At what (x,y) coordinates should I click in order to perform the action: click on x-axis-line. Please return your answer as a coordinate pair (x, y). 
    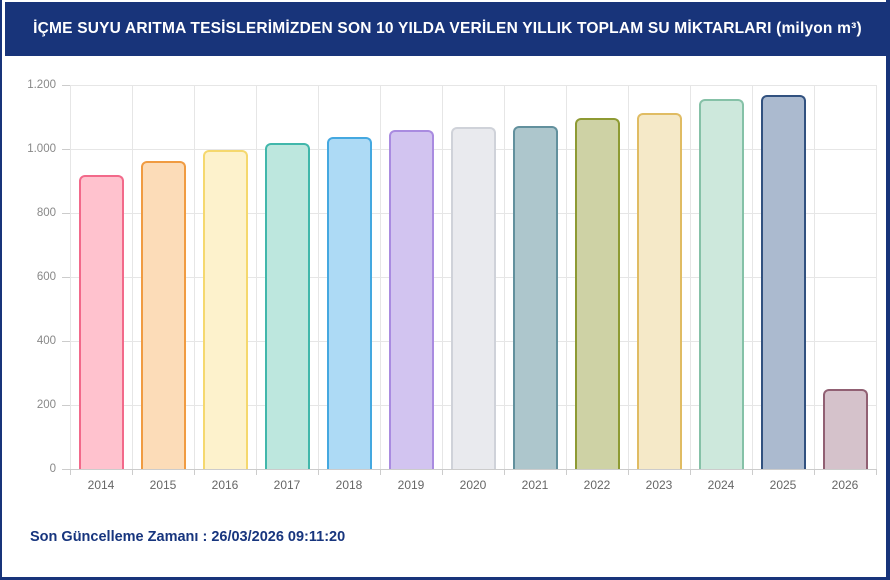
    Looking at the image, I should click on (473, 469).